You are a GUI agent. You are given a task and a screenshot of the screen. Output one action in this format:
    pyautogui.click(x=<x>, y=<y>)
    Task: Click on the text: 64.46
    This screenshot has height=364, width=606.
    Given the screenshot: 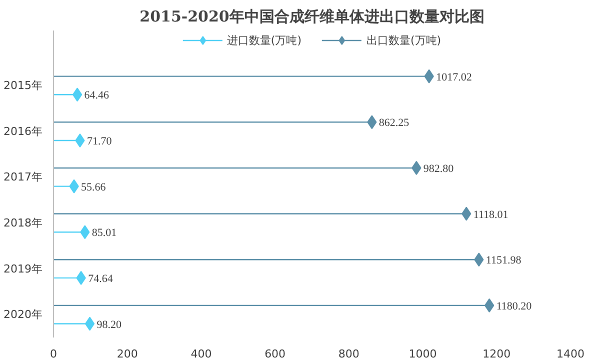 What is the action you would take?
    pyautogui.click(x=97, y=96)
    